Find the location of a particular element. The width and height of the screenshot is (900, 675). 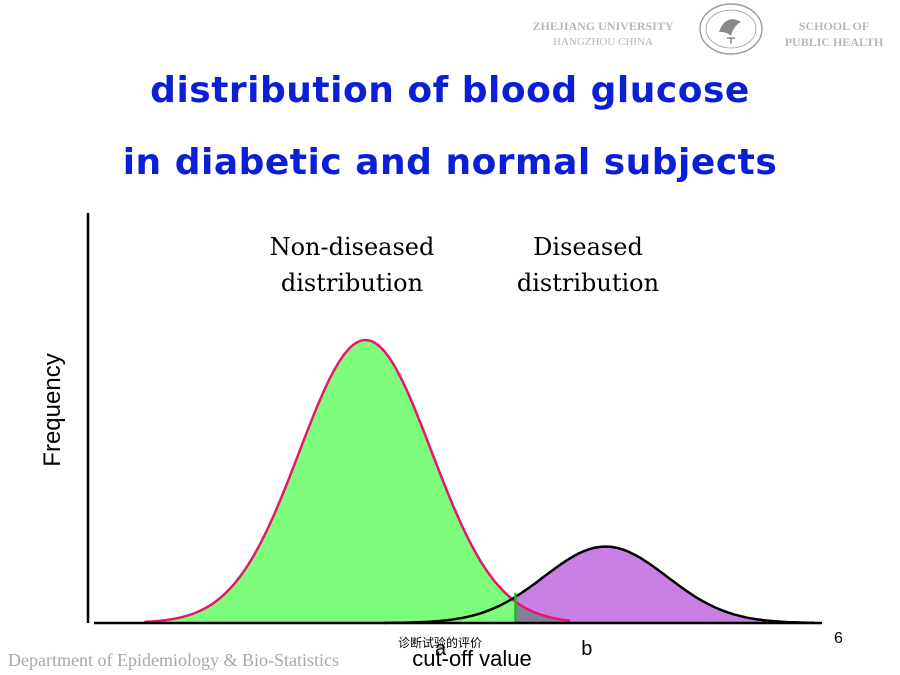

x-axis-label: cut-off value is located at coordinates (471, 658).